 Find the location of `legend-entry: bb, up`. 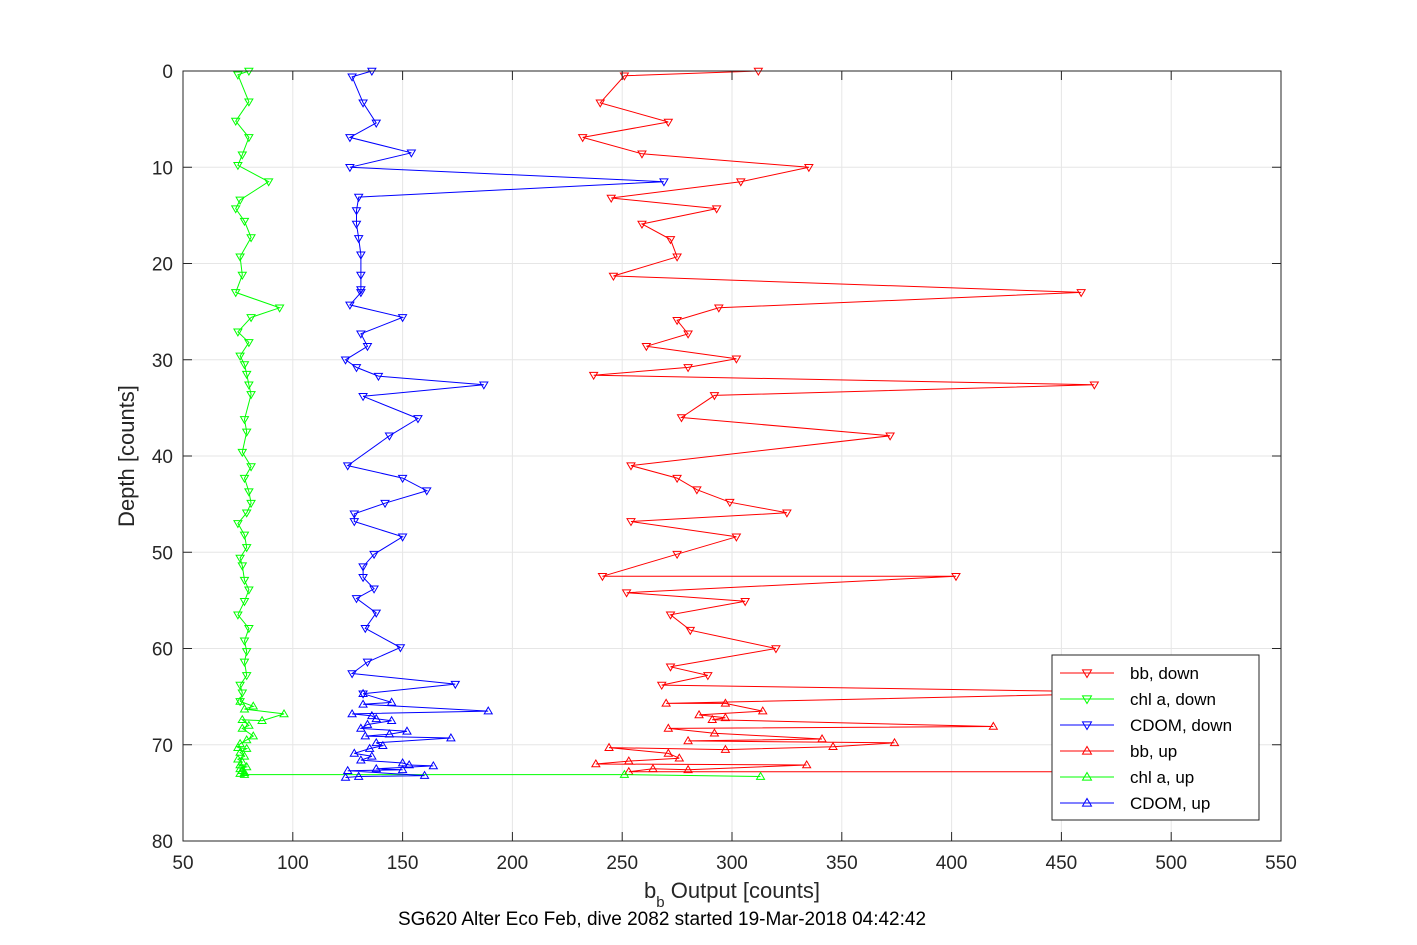

legend-entry: bb, up is located at coordinates (1118, 751).